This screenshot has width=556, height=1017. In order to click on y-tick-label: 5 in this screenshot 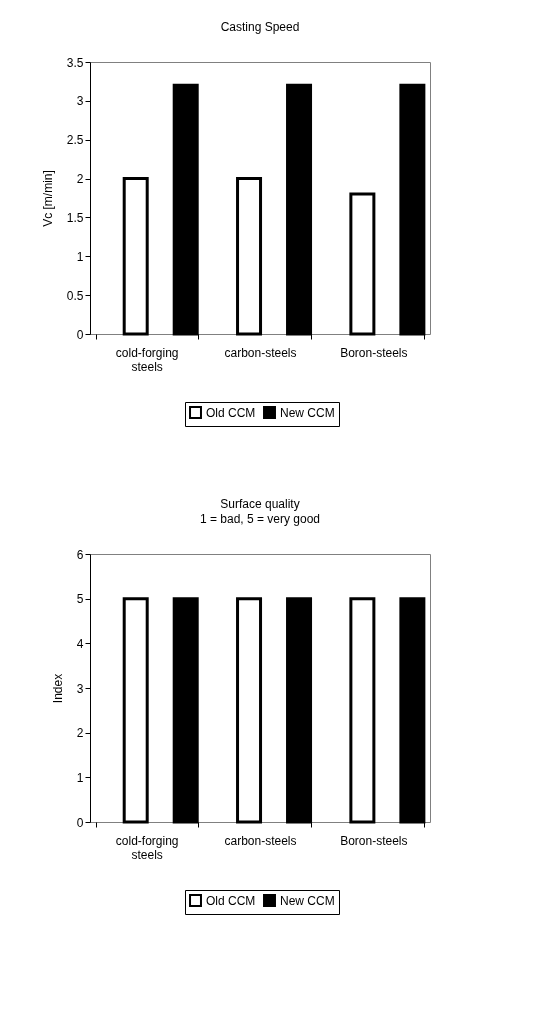, I will do `click(80, 599)`.